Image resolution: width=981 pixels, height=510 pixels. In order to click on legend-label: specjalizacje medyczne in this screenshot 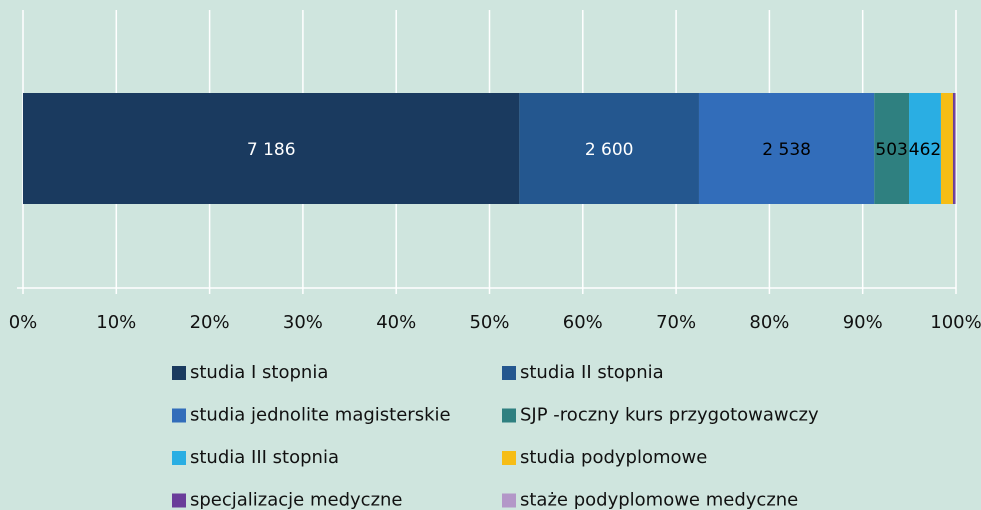, I will do `click(296, 500)`.